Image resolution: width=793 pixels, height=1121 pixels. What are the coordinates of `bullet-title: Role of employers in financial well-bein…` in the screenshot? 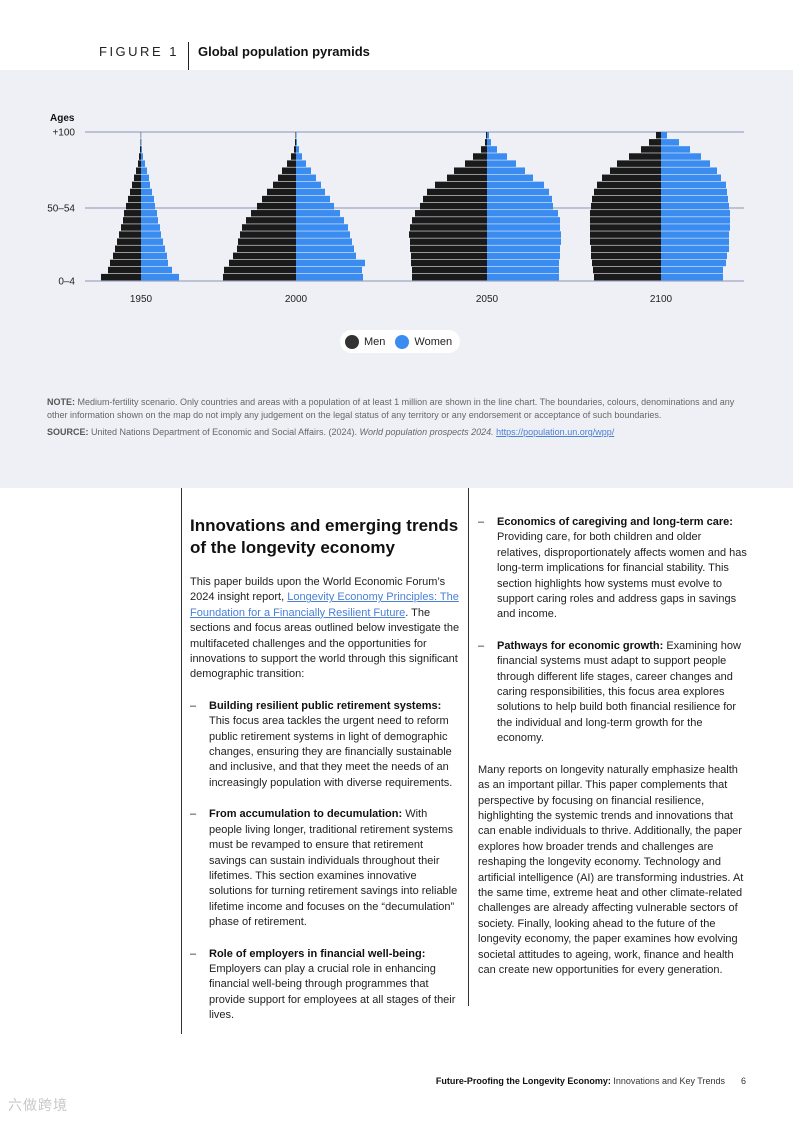 It's located at (317, 953).